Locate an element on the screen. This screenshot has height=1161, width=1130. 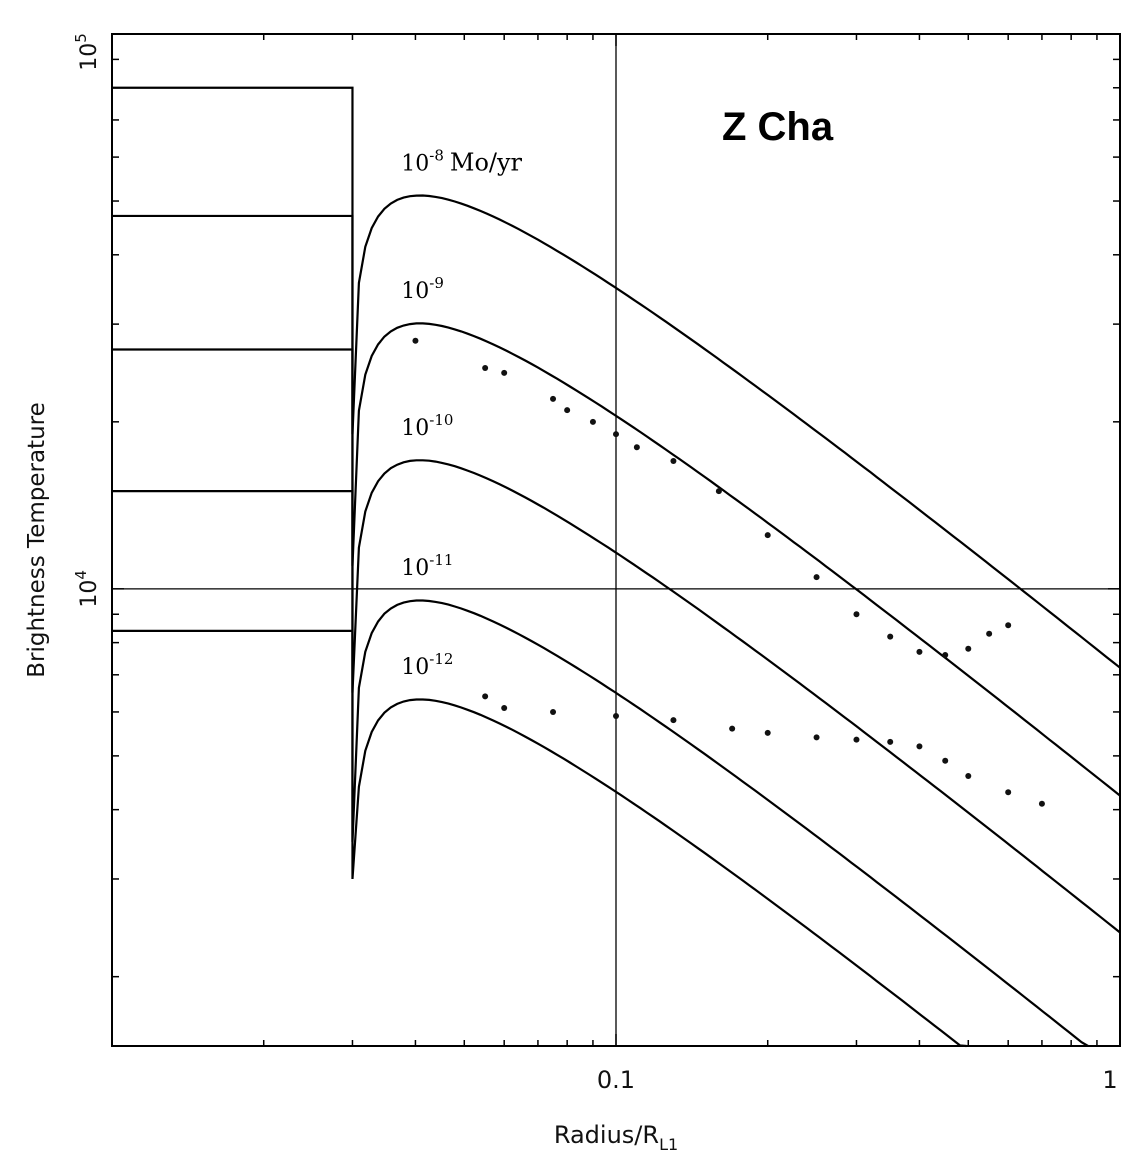
curve-label-exp: -10 is located at coordinates (441, 420).